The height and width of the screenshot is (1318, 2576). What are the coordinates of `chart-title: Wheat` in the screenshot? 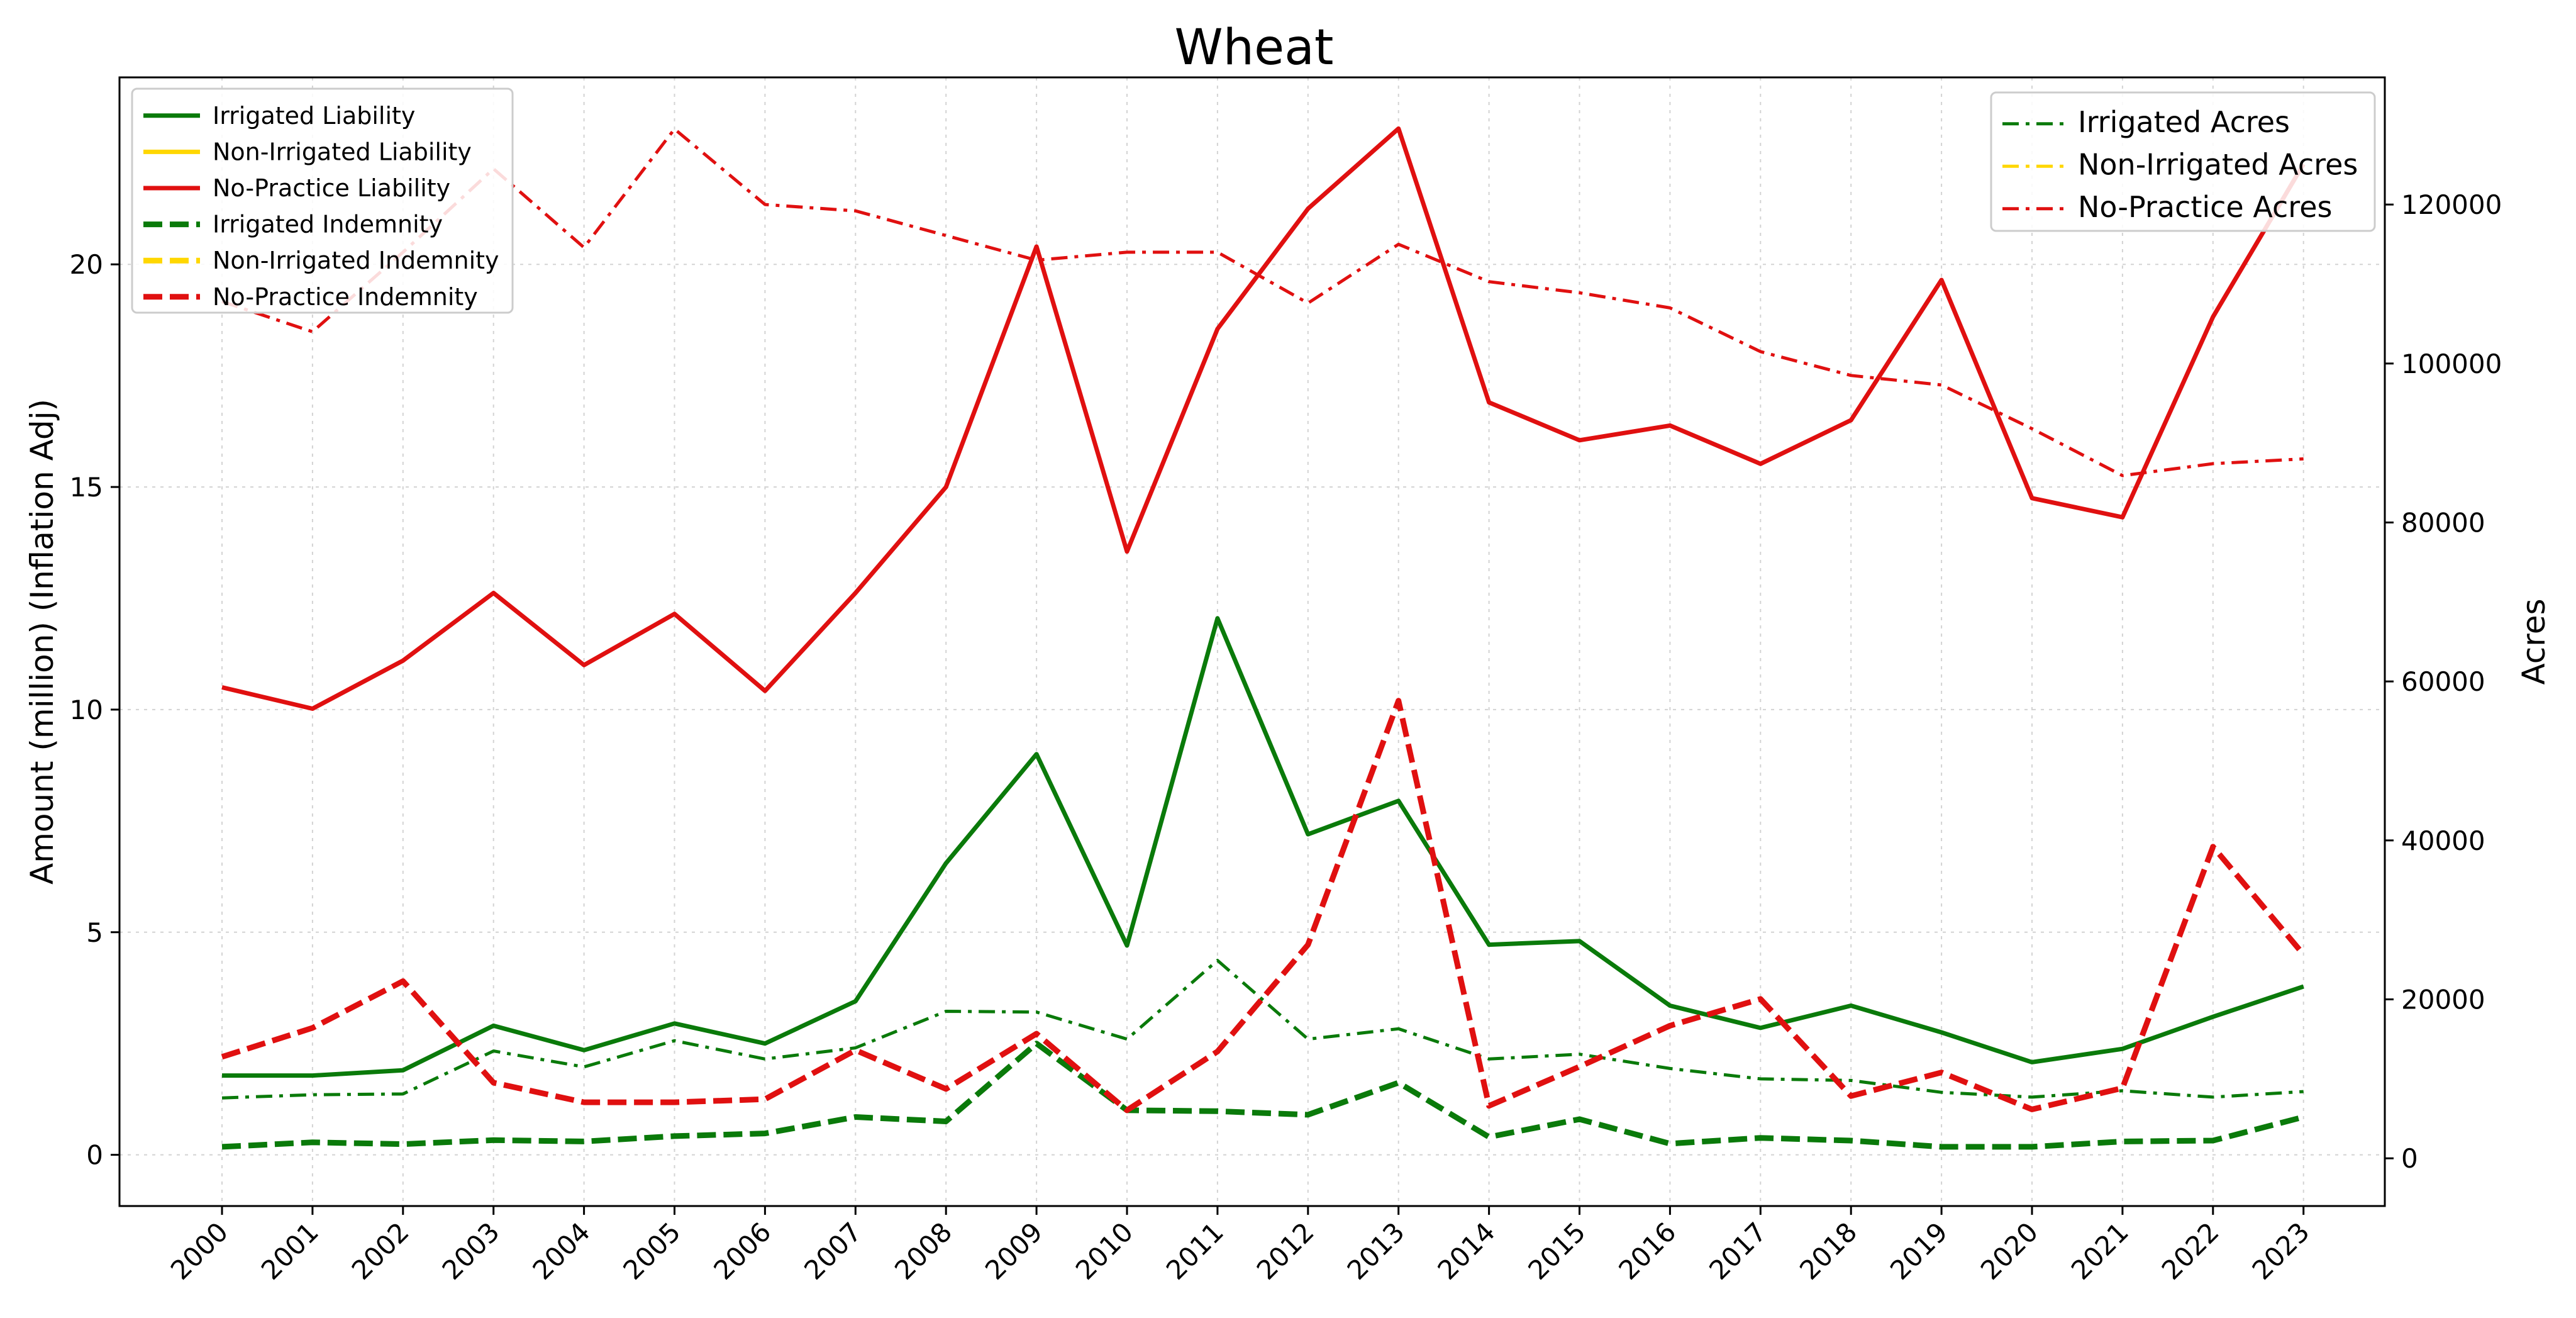 It's located at (1254, 48).